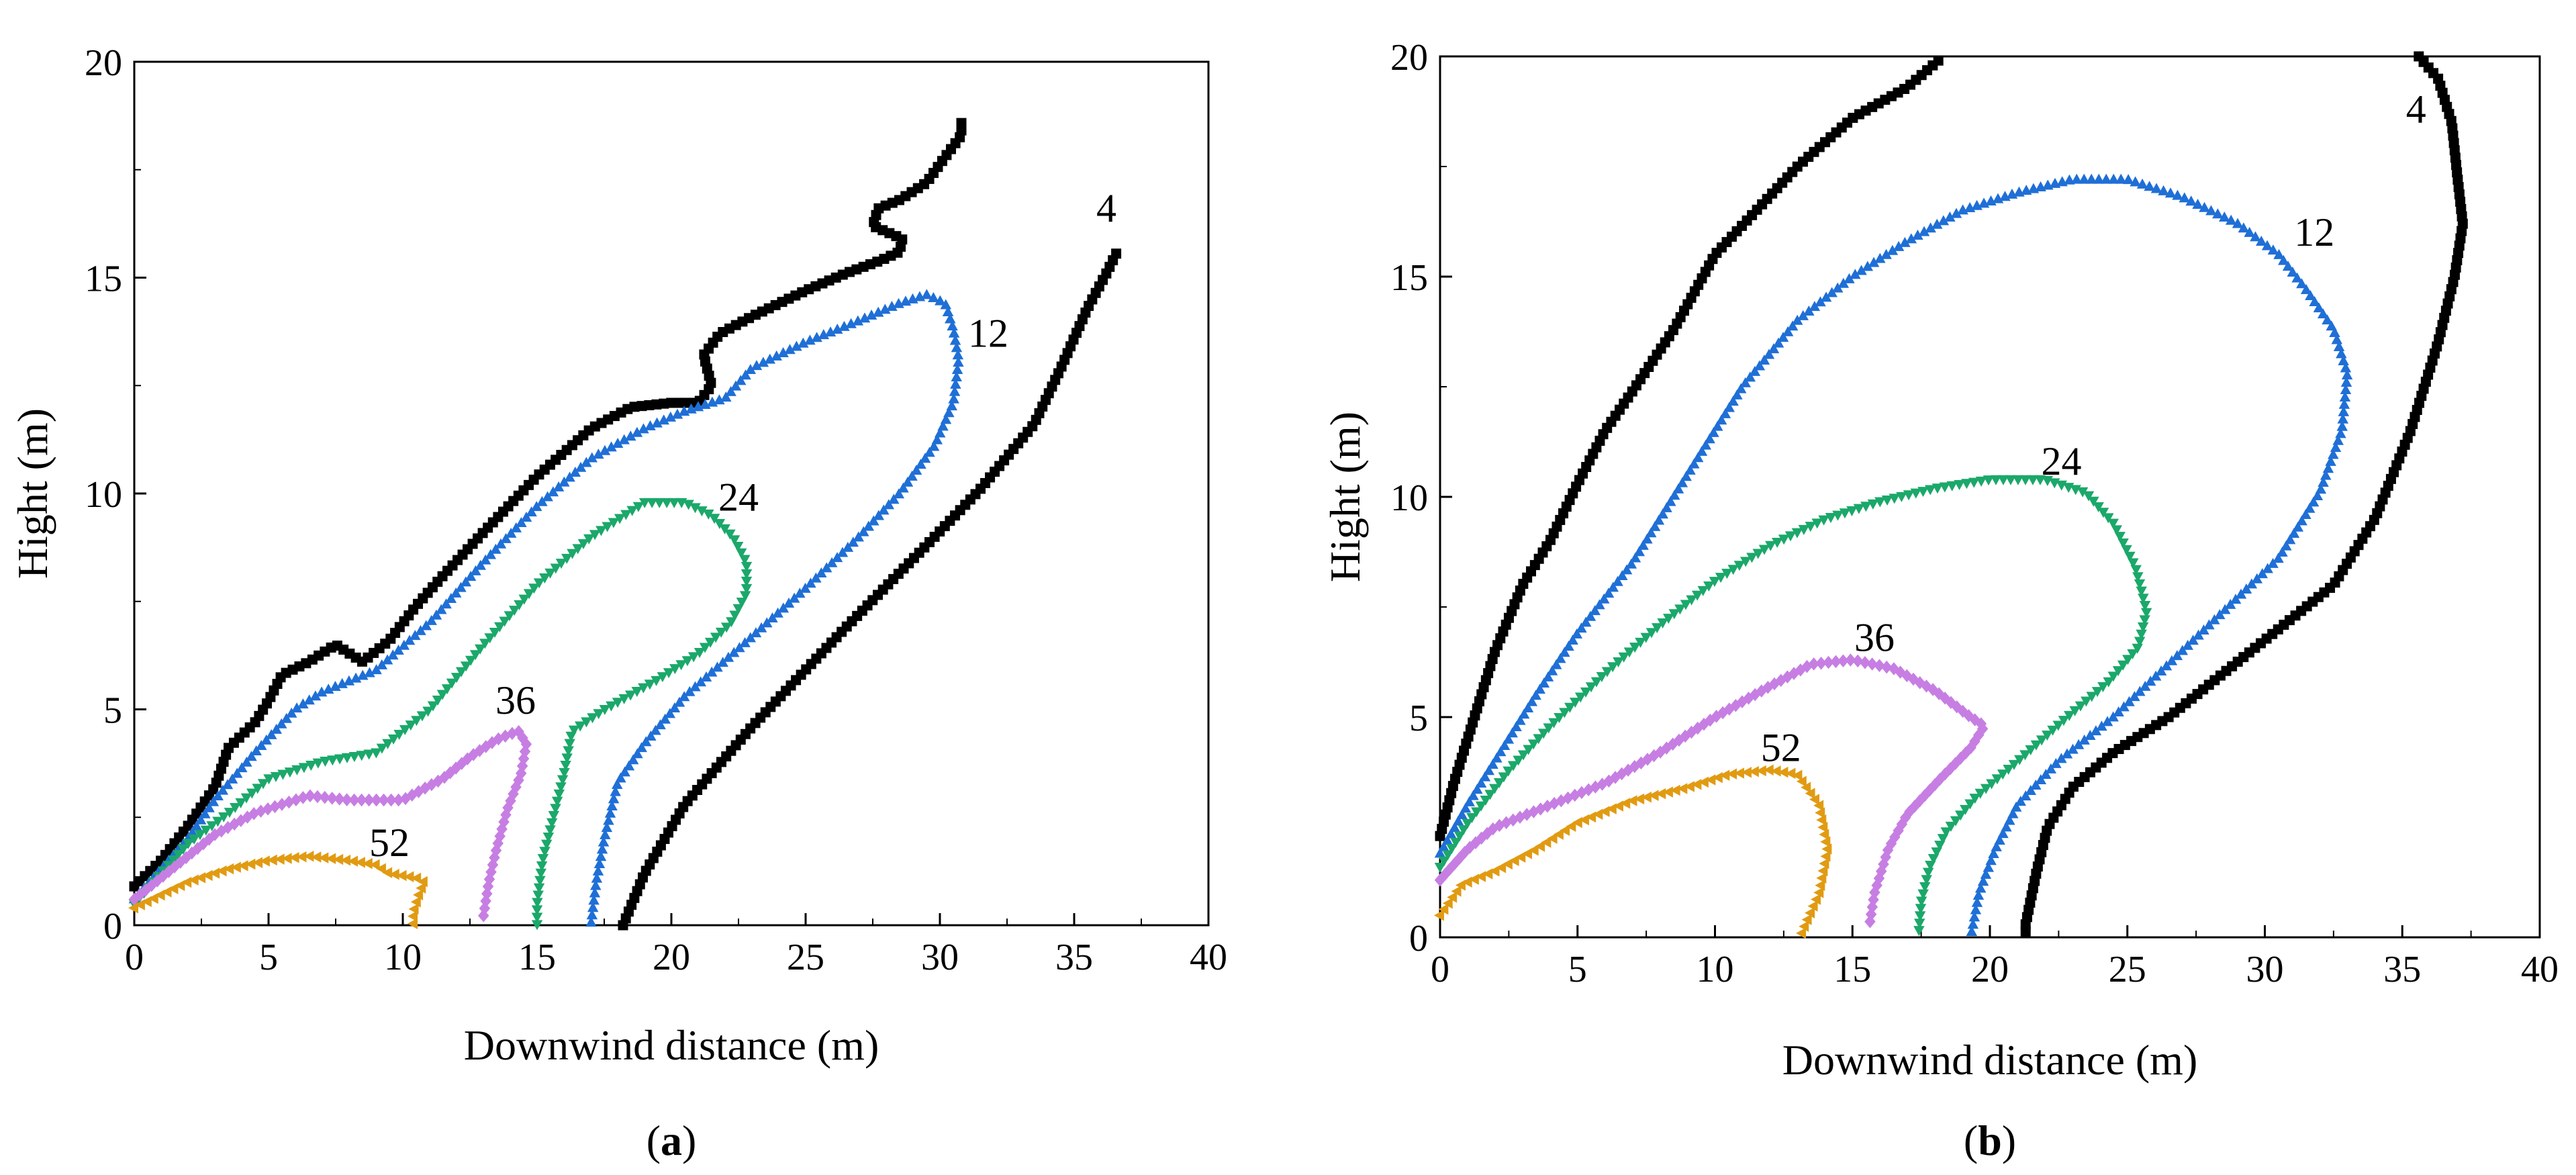  I want to click on series-label-4: 4, so click(2416, 109).